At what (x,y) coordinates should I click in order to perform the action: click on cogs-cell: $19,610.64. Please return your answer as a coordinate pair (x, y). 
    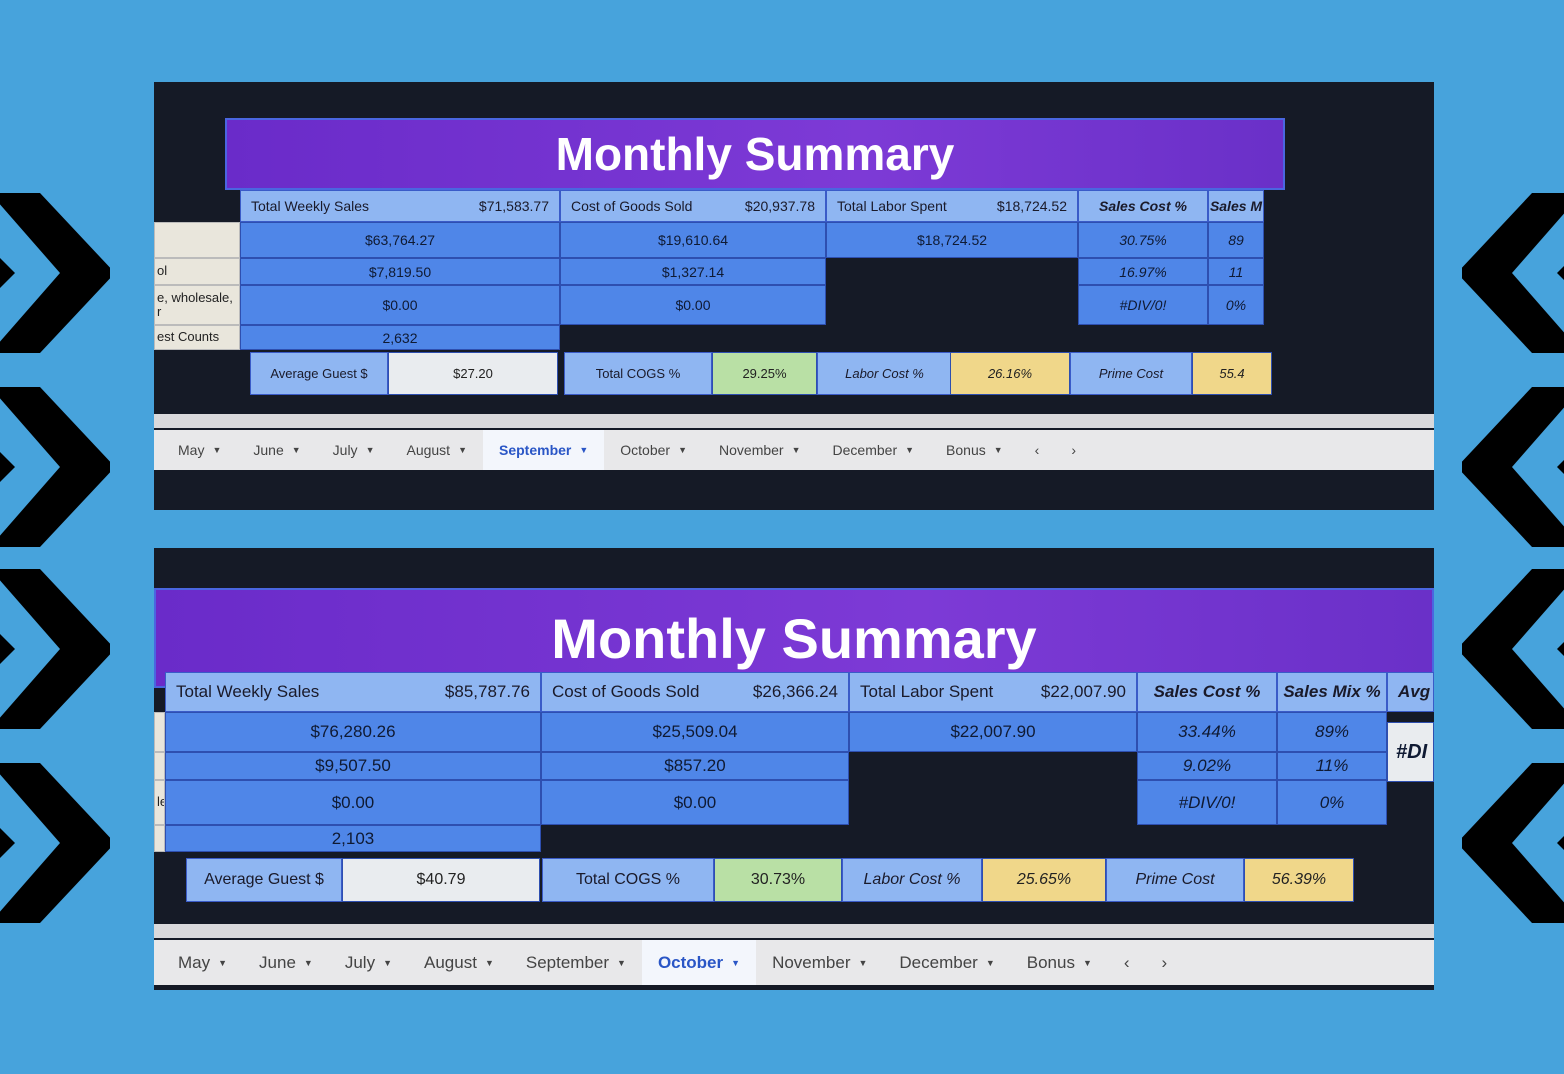
    Looking at the image, I should click on (693, 240).